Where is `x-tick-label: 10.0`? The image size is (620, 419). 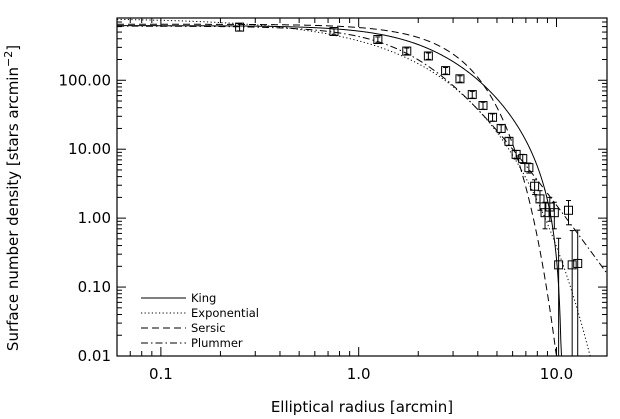 x-tick-label: 10.0 is located at coordinates (556, 374).